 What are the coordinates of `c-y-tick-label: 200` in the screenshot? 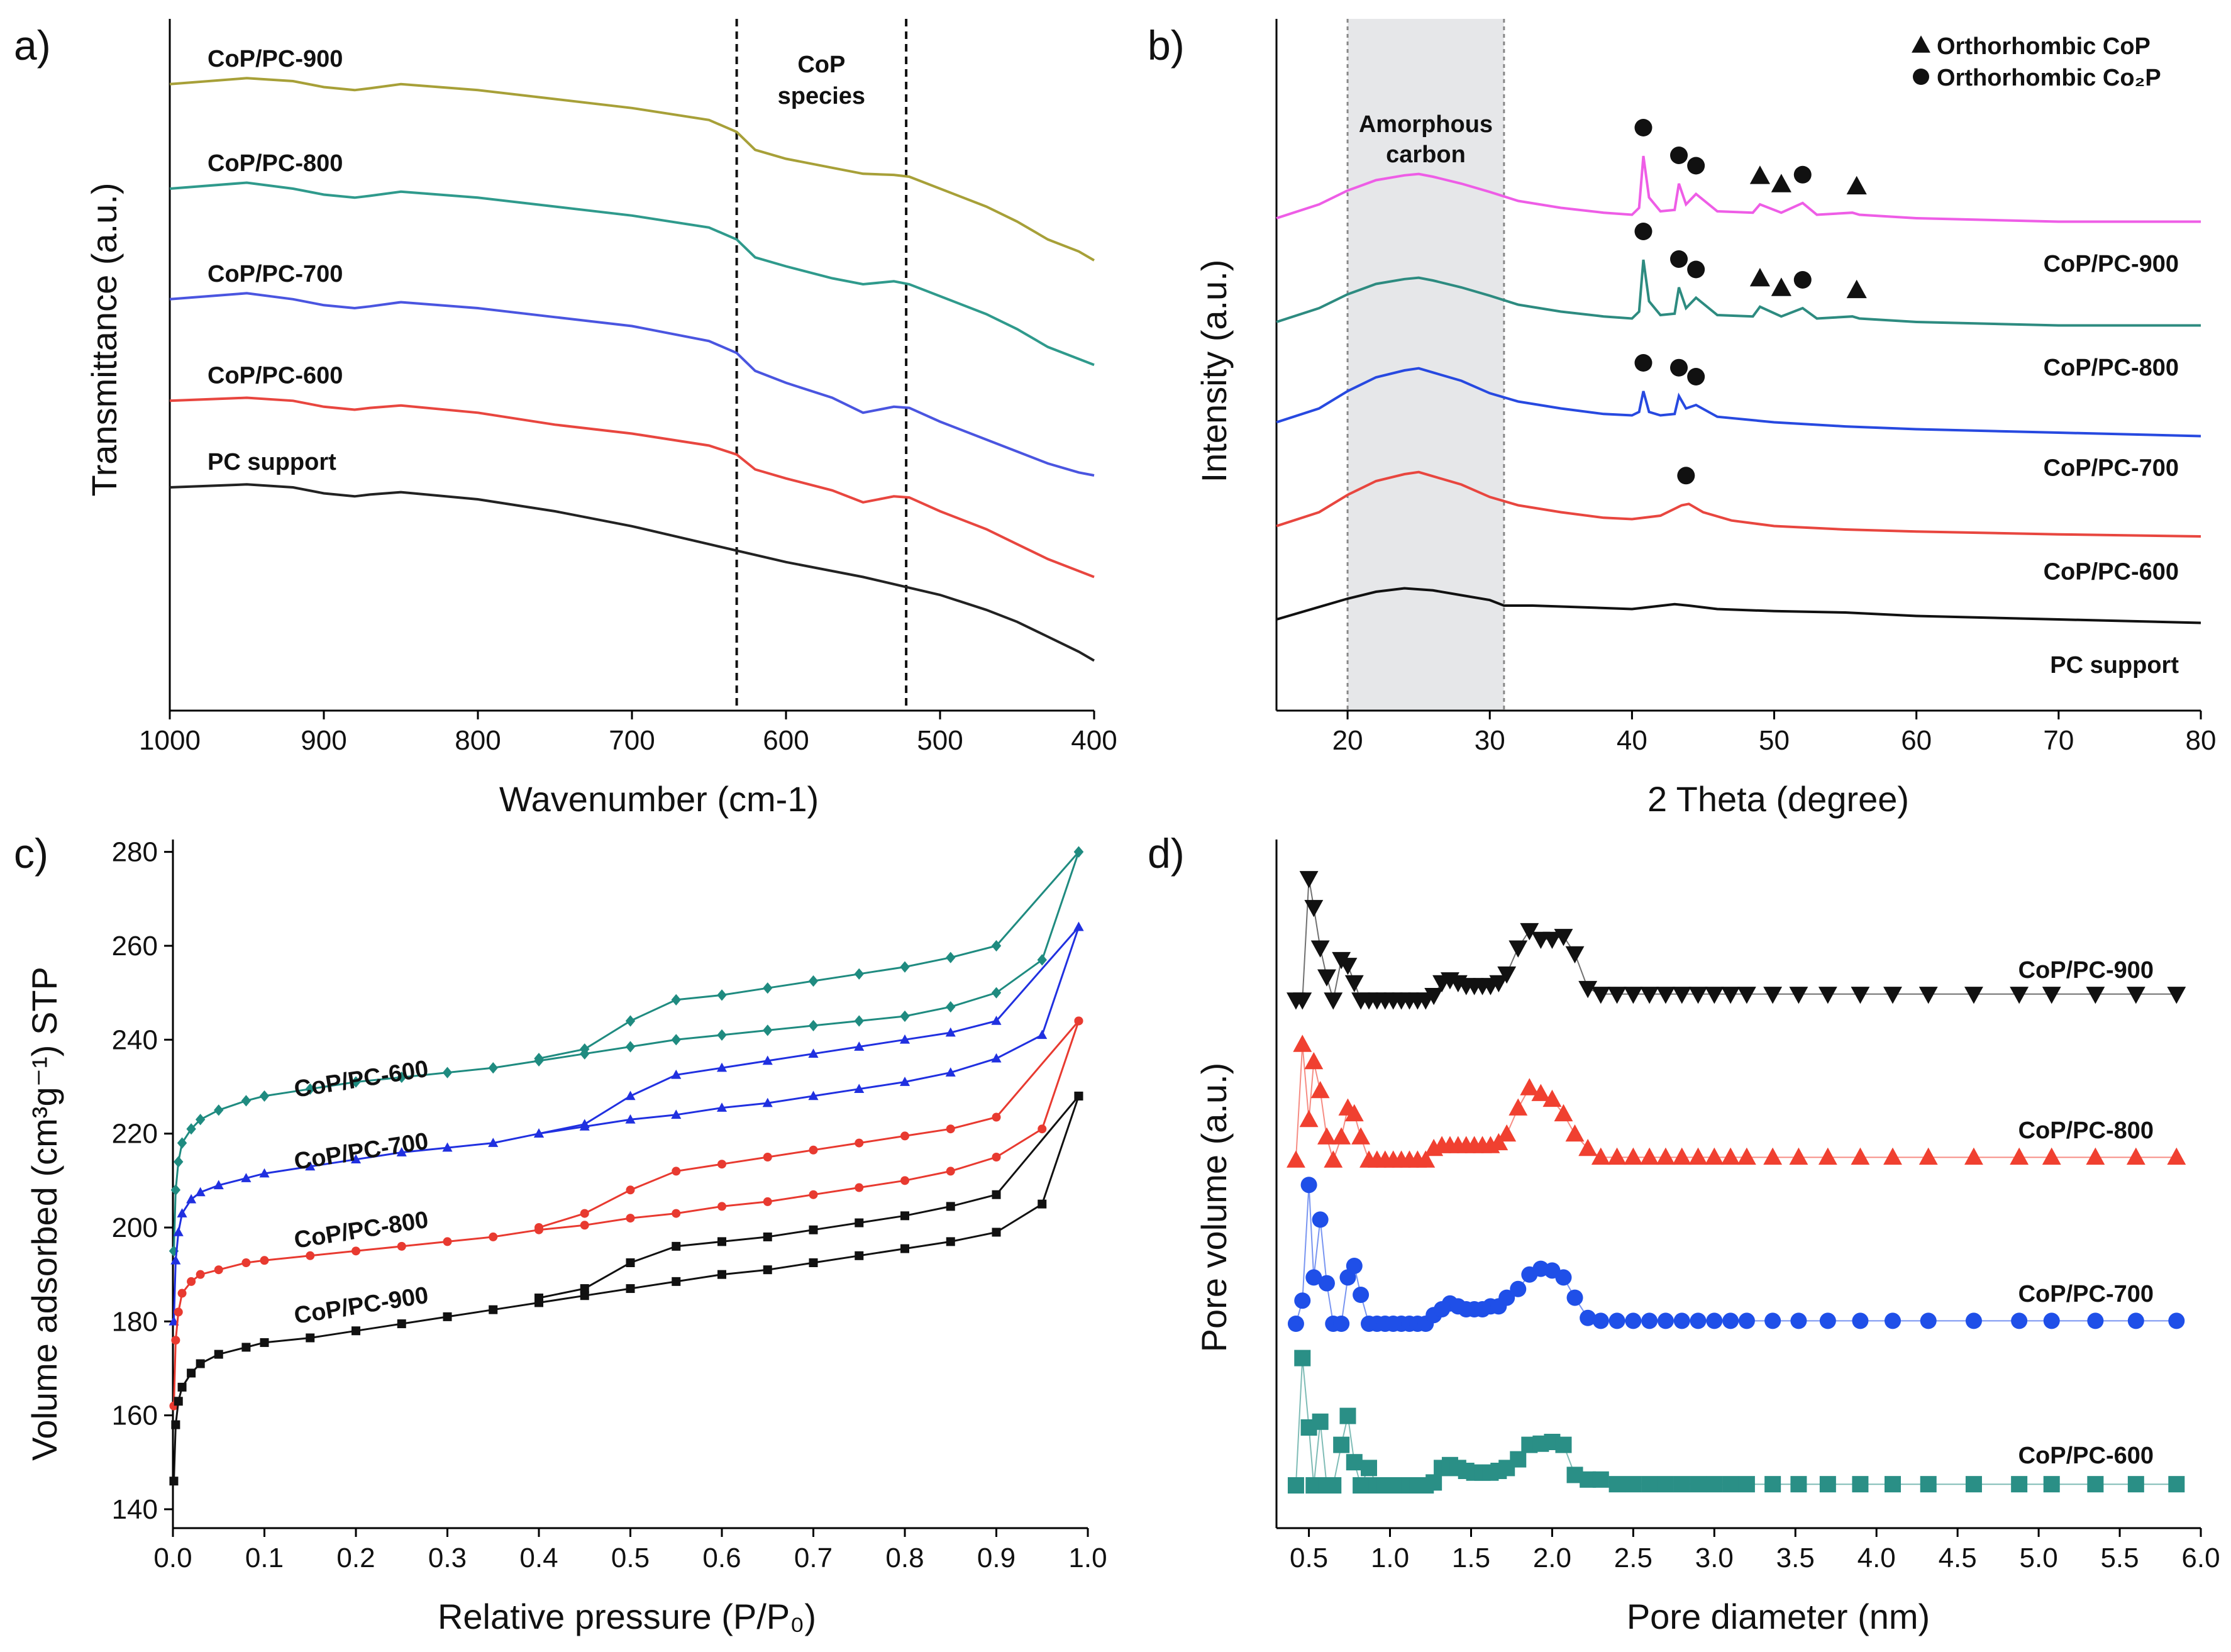 It's located at (135, 1227).